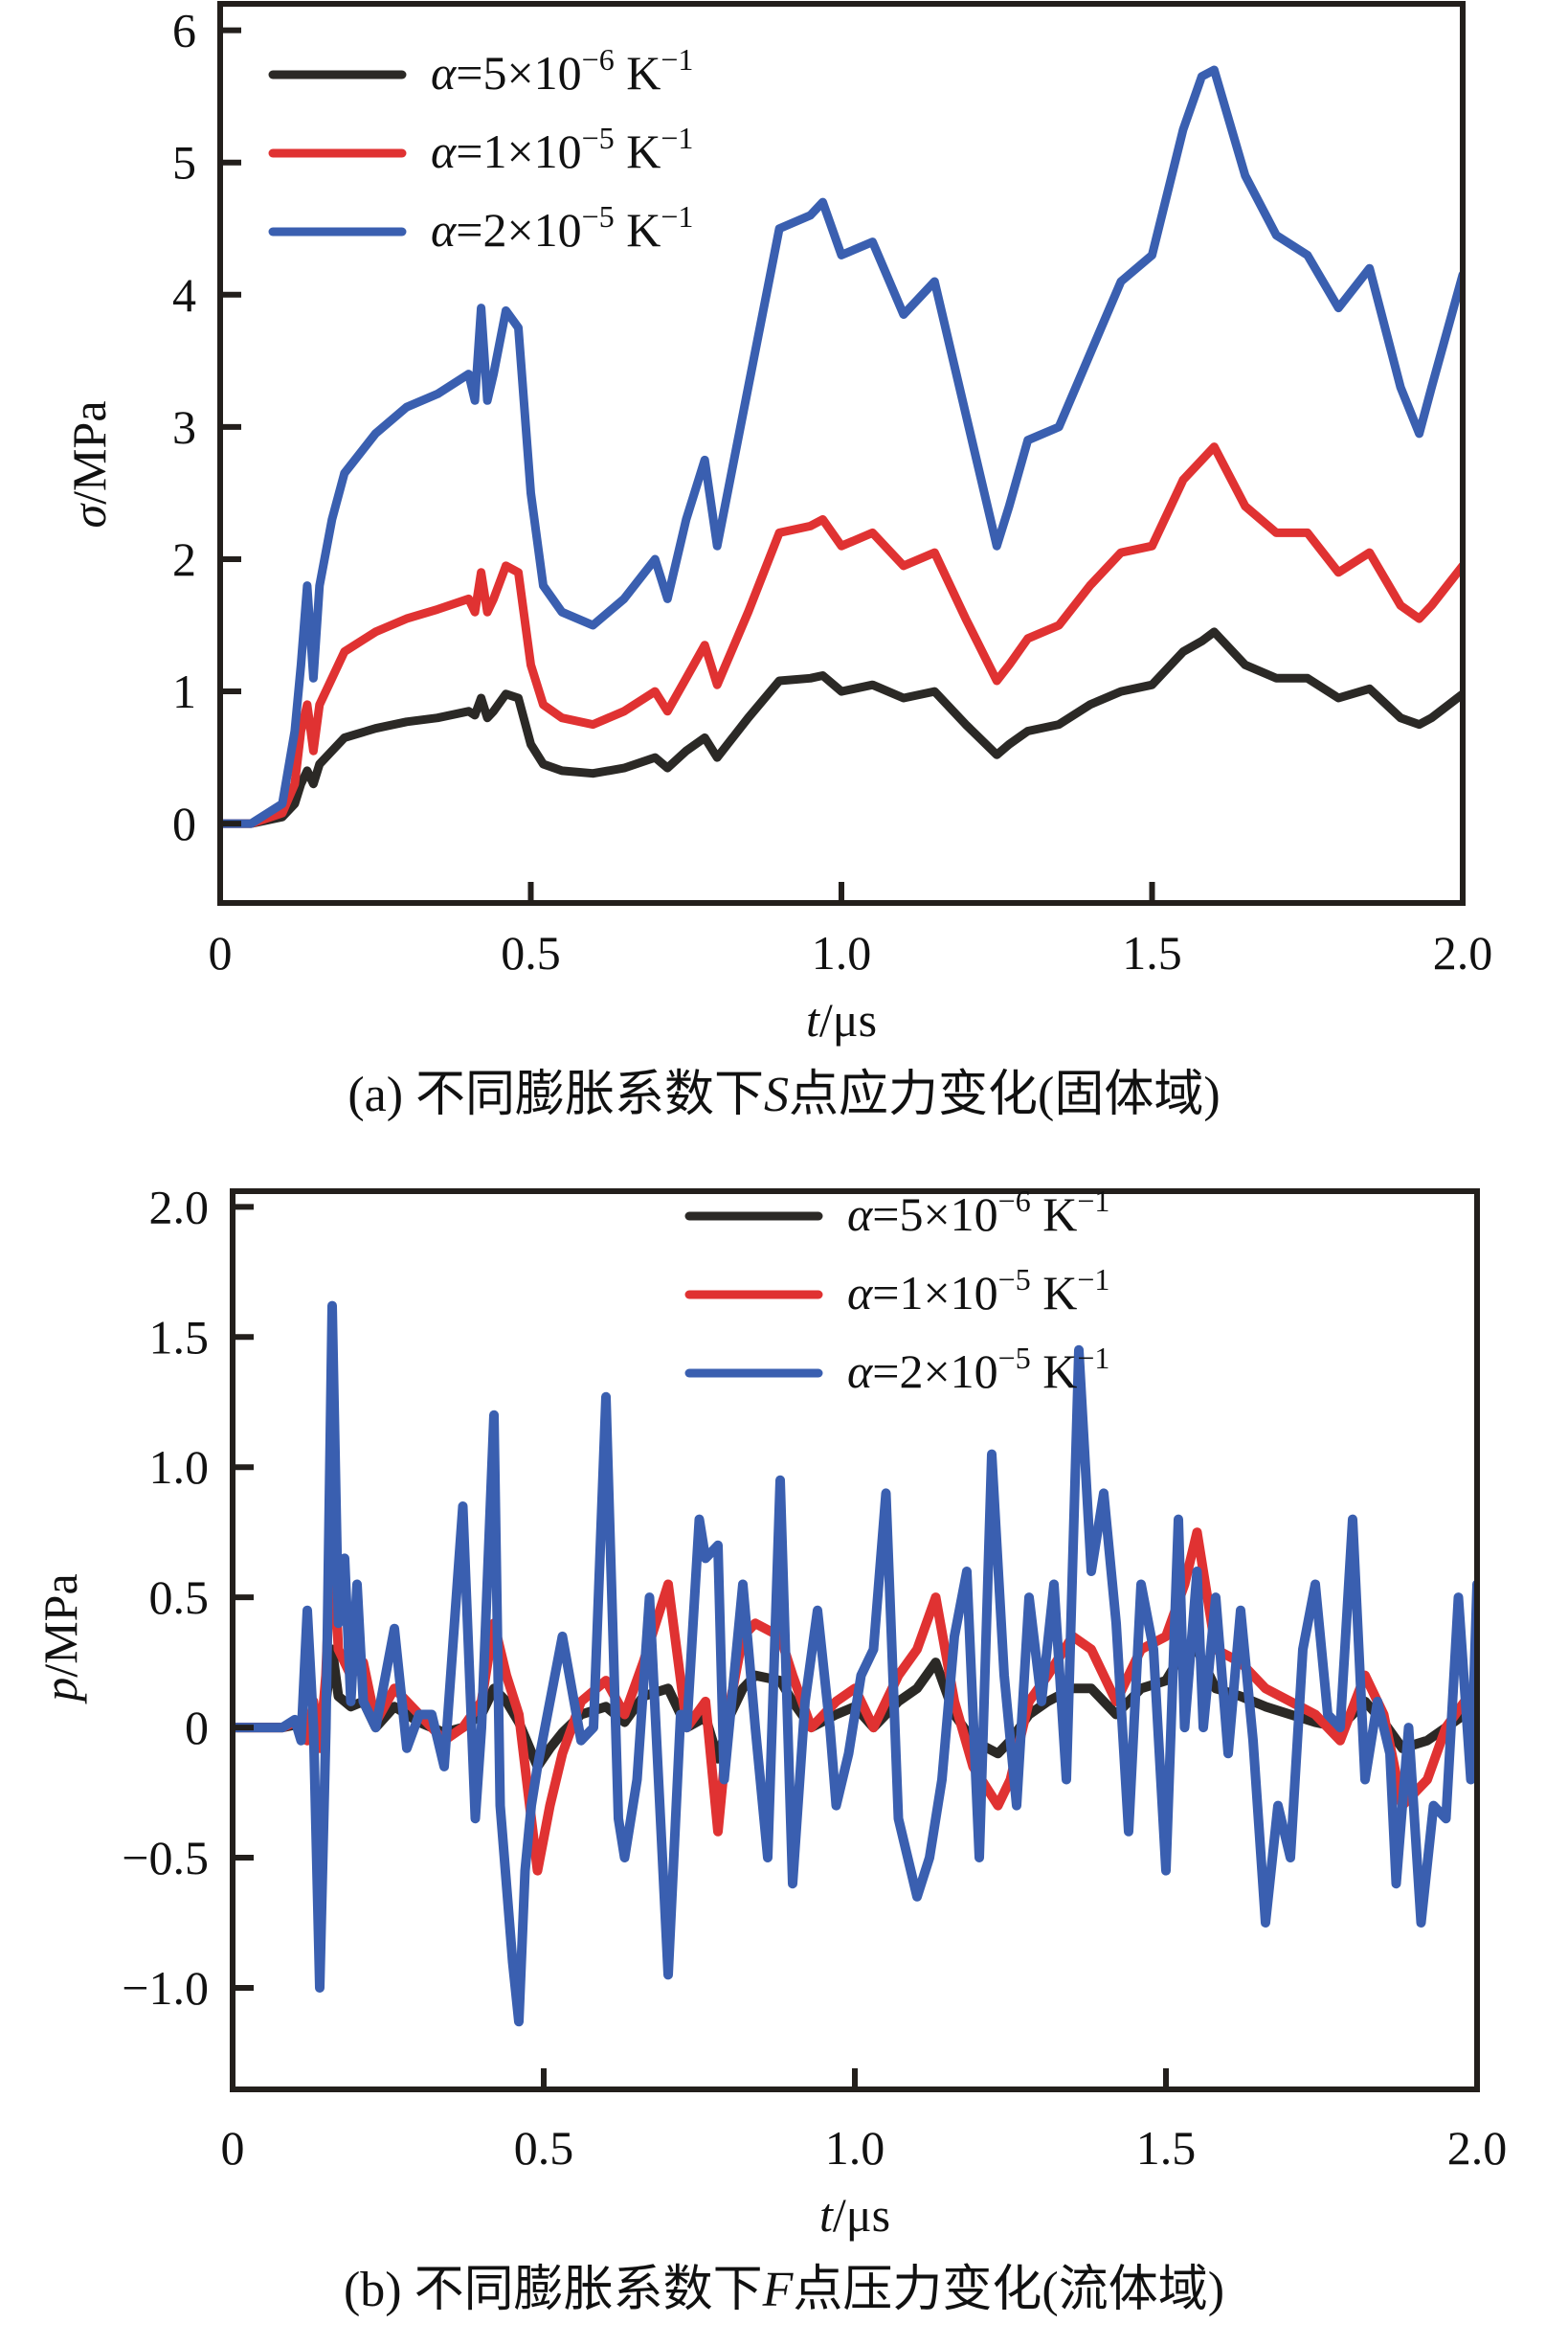  I want to click on y-axis-title: σ/MPa, so click(89, 464).